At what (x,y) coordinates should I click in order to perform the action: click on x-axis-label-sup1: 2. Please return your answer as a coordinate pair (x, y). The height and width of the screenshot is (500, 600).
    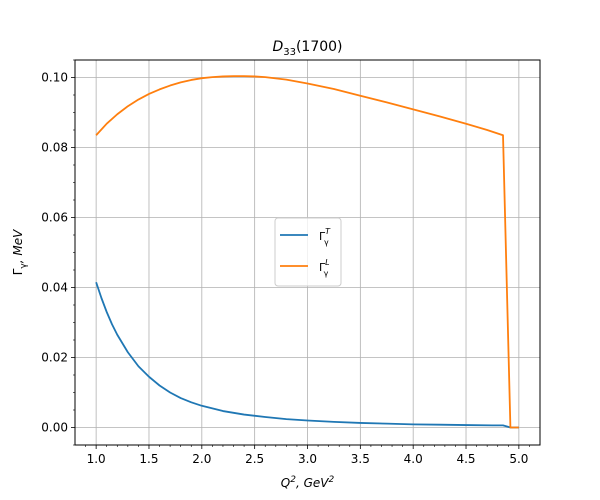
    Looking at the image, I should click on (293, 480).